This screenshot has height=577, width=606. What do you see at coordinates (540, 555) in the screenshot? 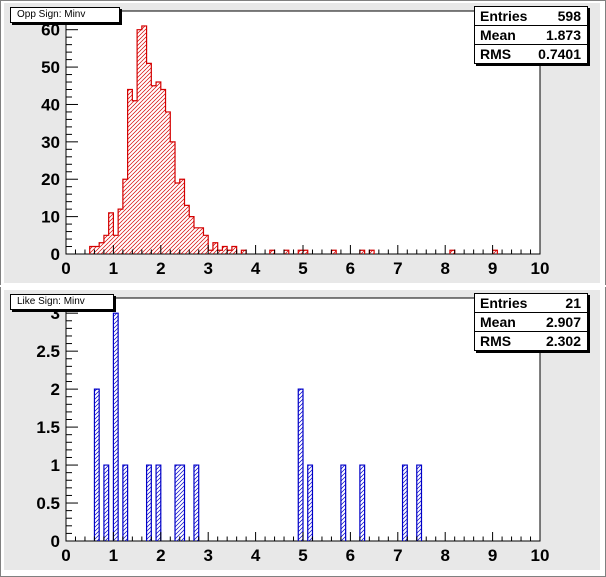
I see `x-tick-label: 10` at bounding box center [540, 555].